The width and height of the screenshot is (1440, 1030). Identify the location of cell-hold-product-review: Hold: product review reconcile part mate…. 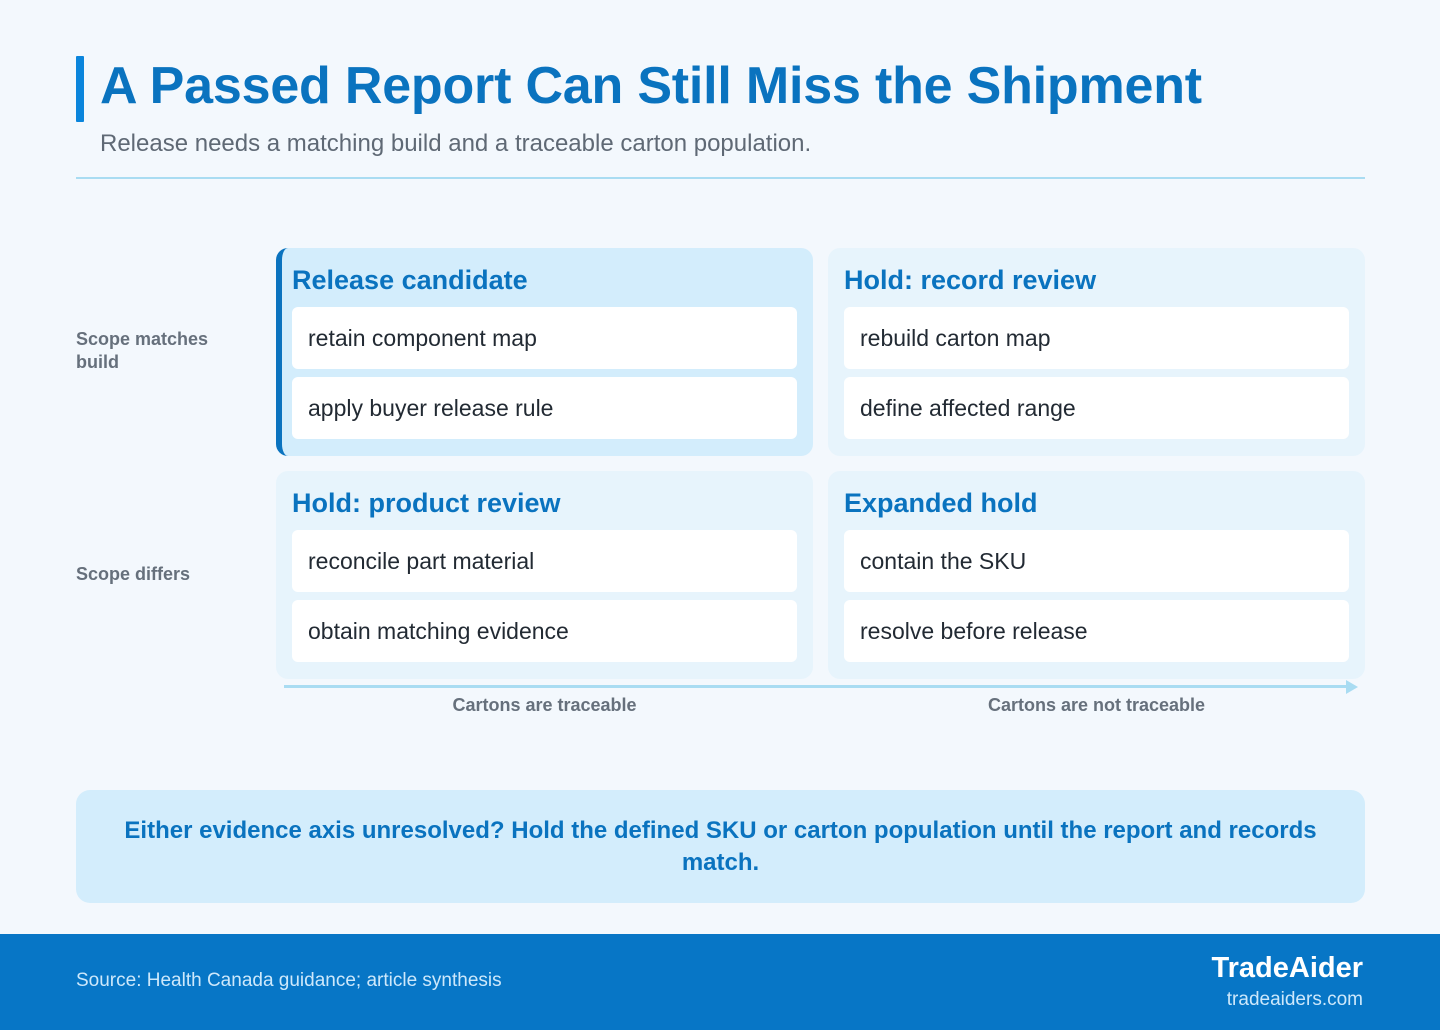
(544, 575).